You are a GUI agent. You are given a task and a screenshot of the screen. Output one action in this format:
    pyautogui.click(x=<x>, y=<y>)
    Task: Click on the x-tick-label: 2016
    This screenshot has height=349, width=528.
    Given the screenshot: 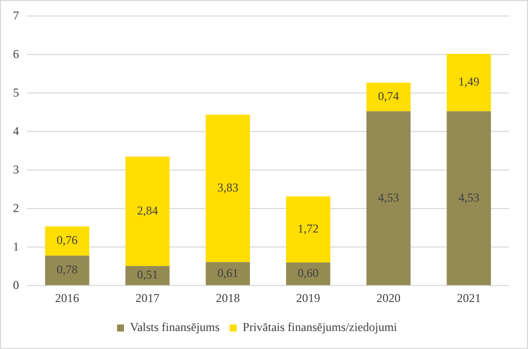 What is the action you would take?
    pyautogui.click(x=67, y=297)
    